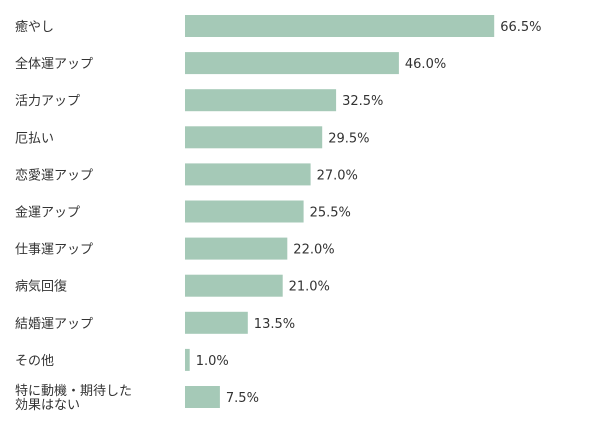 The height and width of the screenshot is (430, 600). I want to click on category-label-line: 癒やし, so click(34, 27).